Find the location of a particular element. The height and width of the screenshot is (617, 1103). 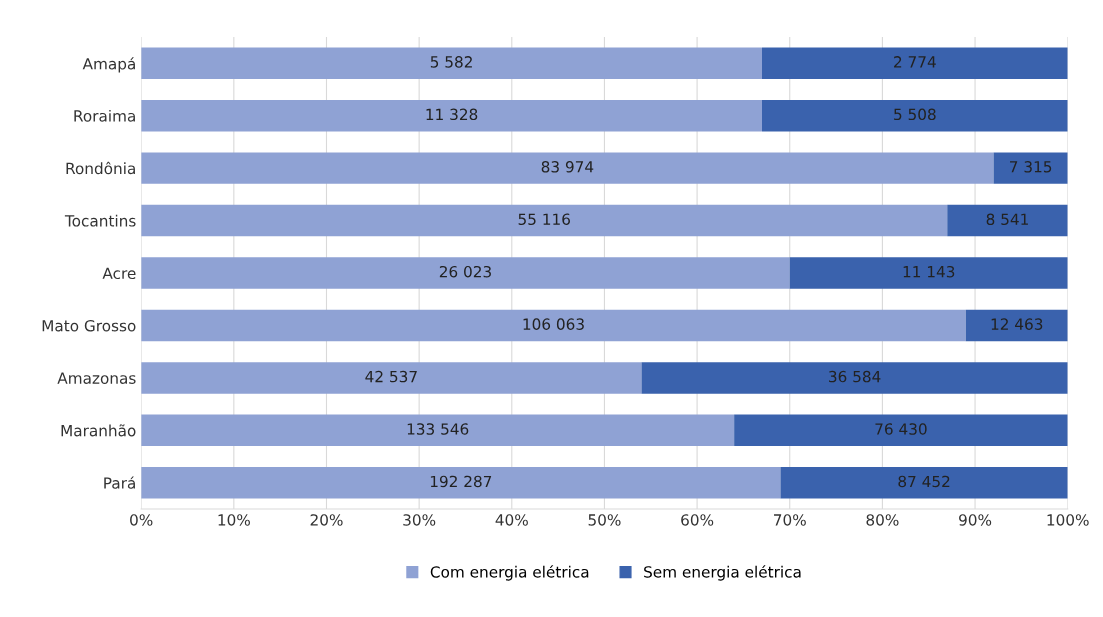

x-tick-label: 40% is located at coordinates (511, 520).